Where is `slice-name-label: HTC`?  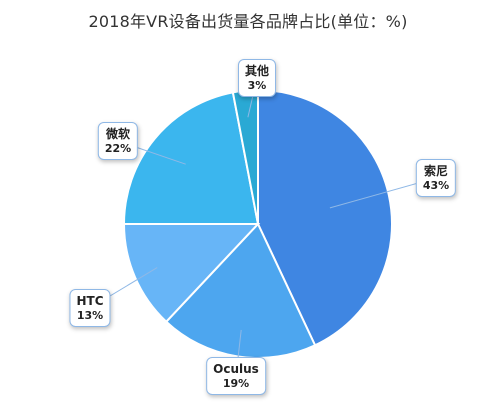
slice-name-label: HTC is located at coordinates (90, 301).